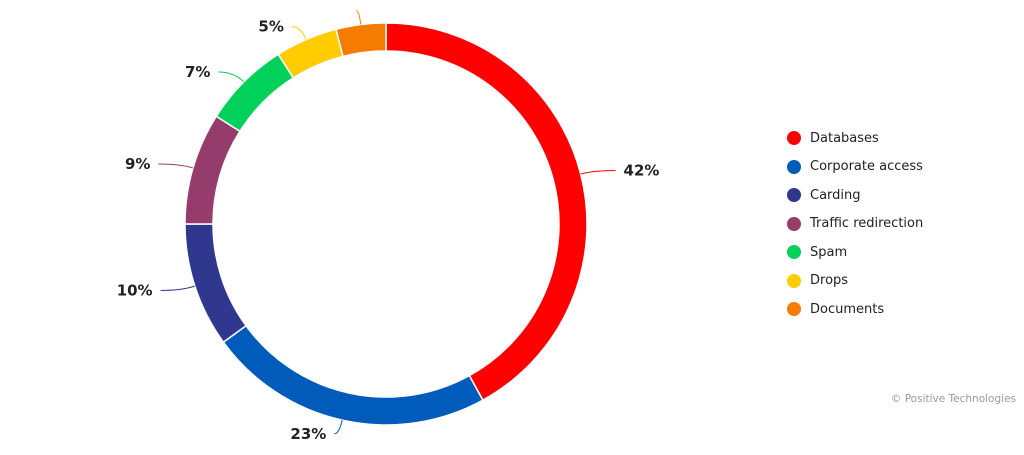 The height and width of the screenshot is (455, 1024). I want to click on legend-label: Drops, so click(829, 281).